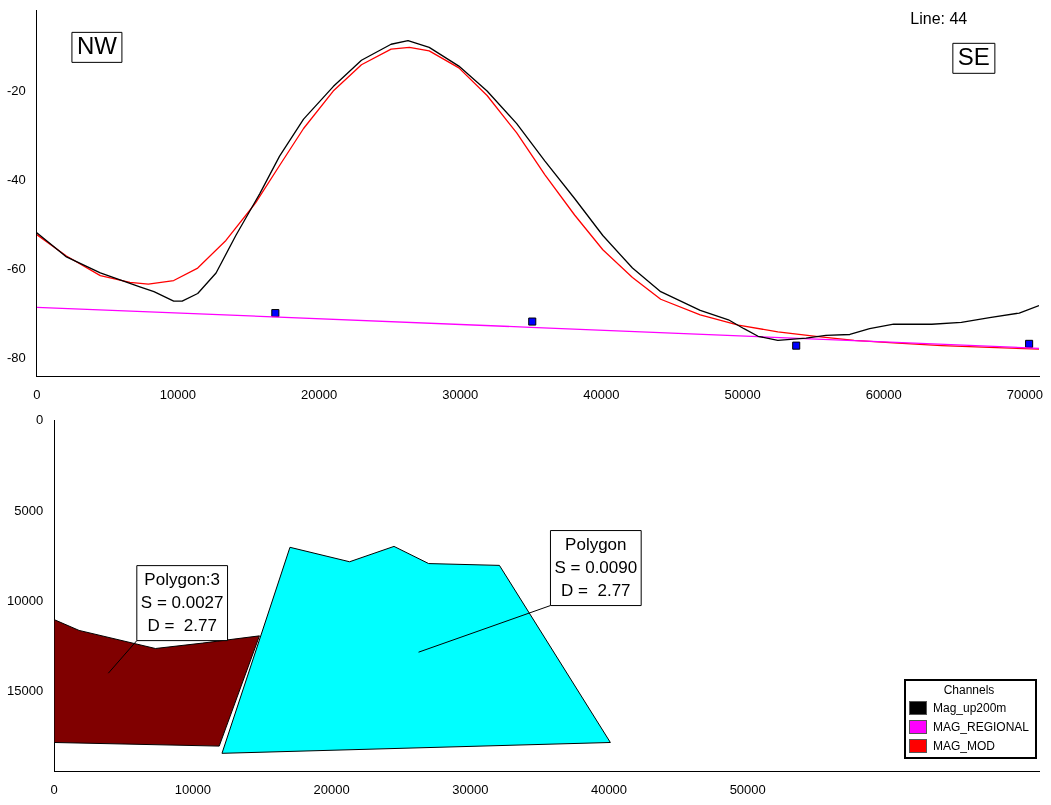 This screenshot has width=1051, height=805. What do you see at coordinates (182, 602) in the screenshot?
I see `annotation: Polygon:3 S = 0.0027 D = 2.77` at bounding box center [182, 602].